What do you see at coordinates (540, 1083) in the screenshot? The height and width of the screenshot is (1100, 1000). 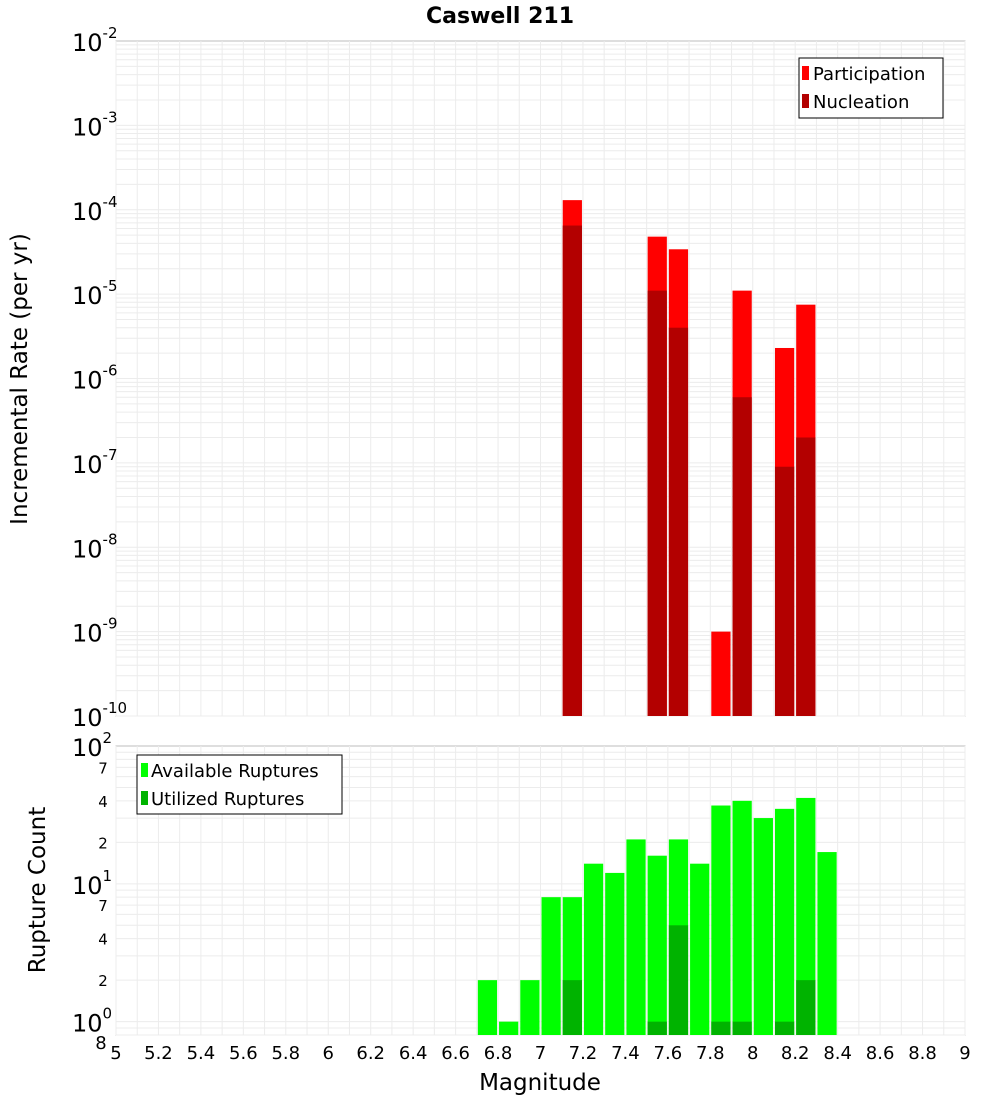 I see `x-axis-title: Magnitude` at bounding box center [540, 1083].